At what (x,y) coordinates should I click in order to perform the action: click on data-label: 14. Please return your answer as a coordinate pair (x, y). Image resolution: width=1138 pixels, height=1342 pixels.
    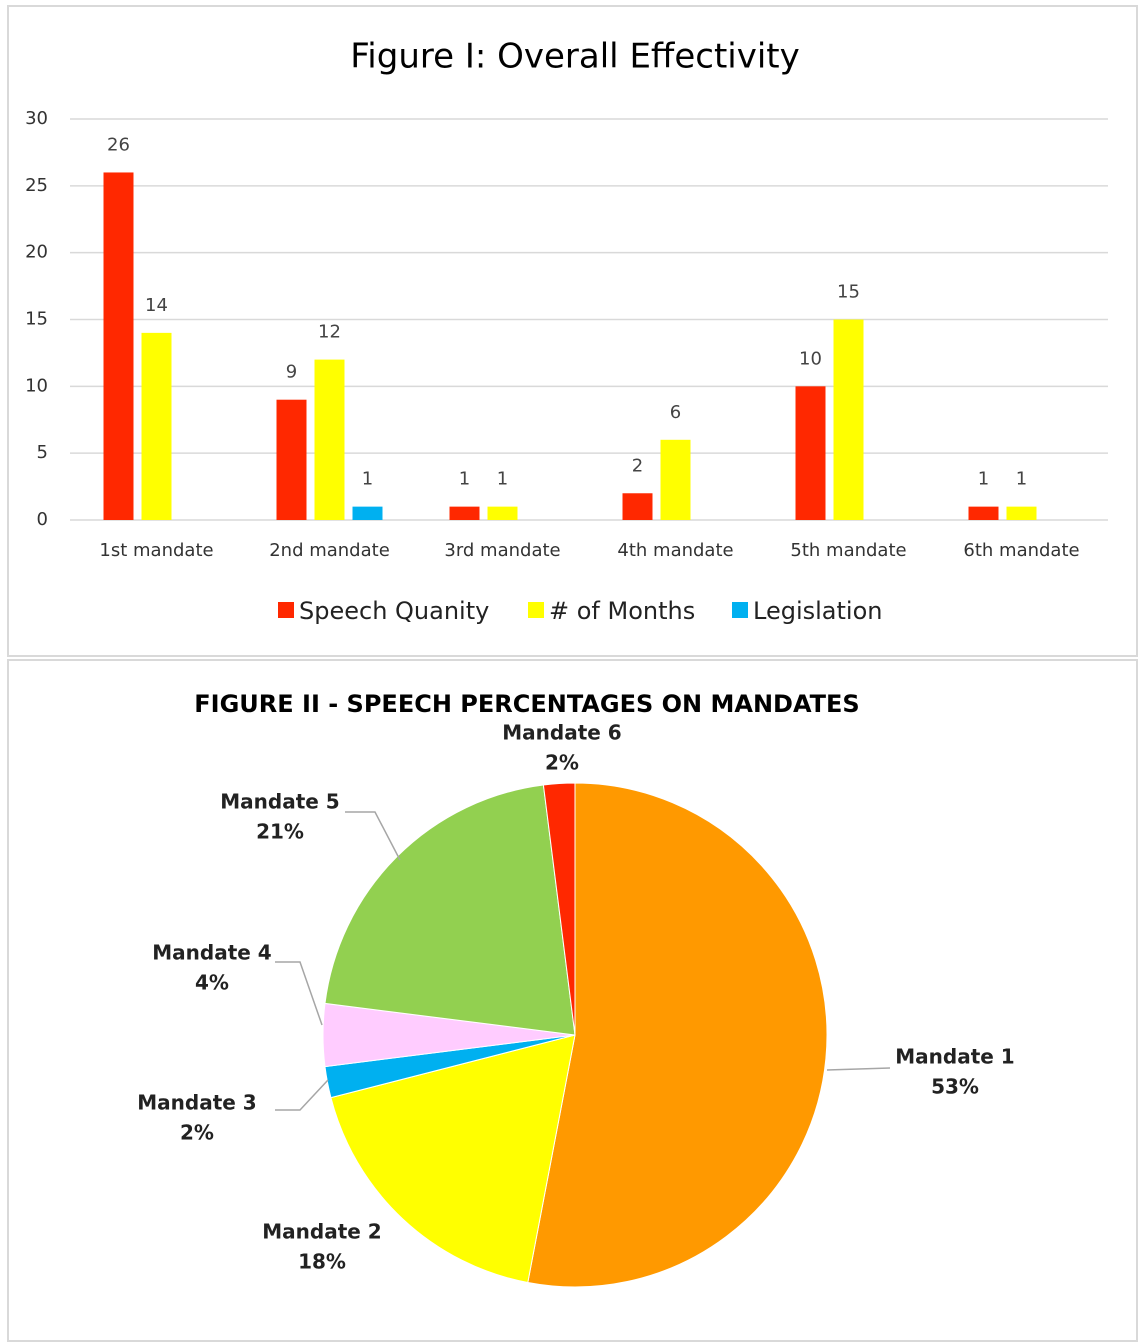
    Looking at the image, I should click on (156, 305).